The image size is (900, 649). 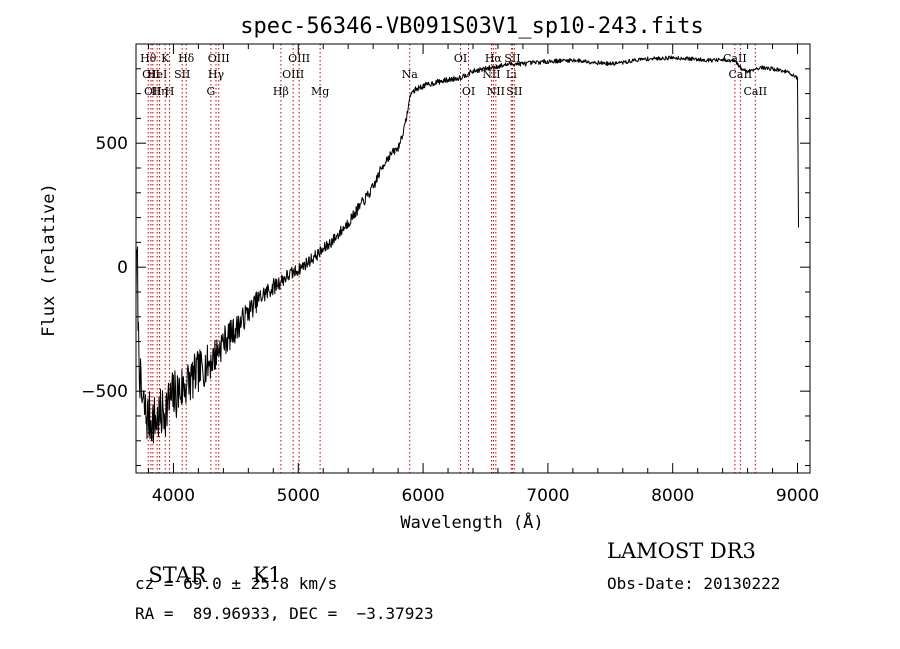 I want to click on coordinates-text: RA = 89.96933, DEC = −3.37923, so click(x=284, y=613).